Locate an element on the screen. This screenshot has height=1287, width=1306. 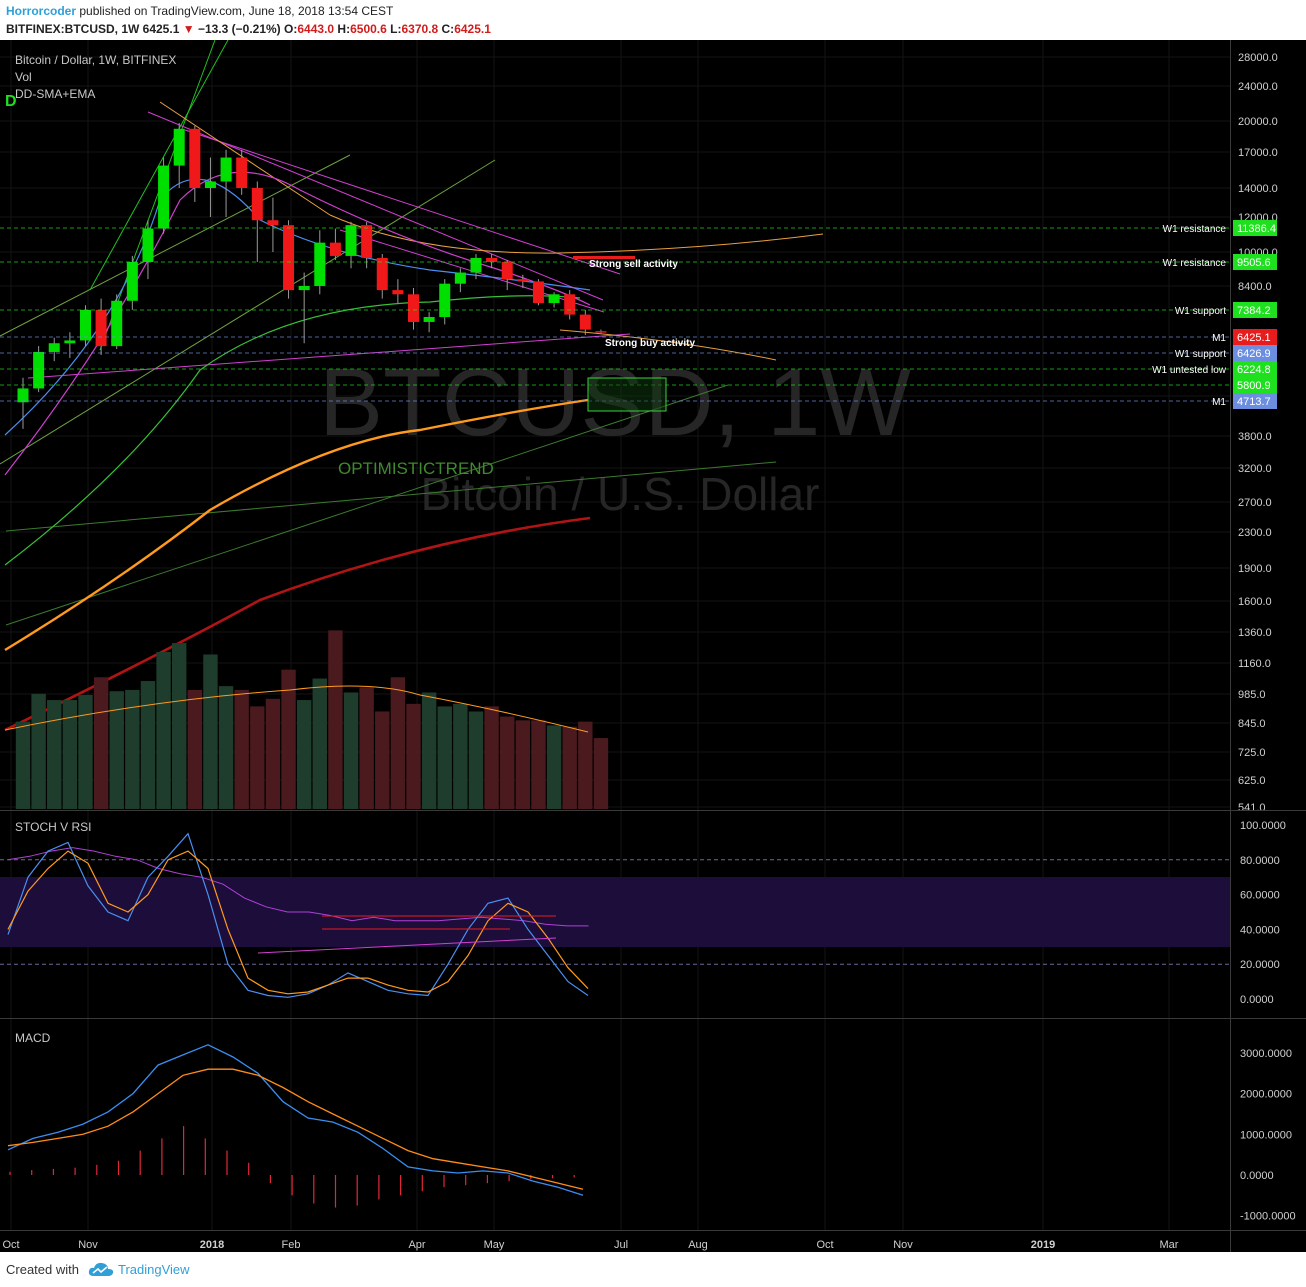
footer-created: Created with is located at coordinates (42, 1269).